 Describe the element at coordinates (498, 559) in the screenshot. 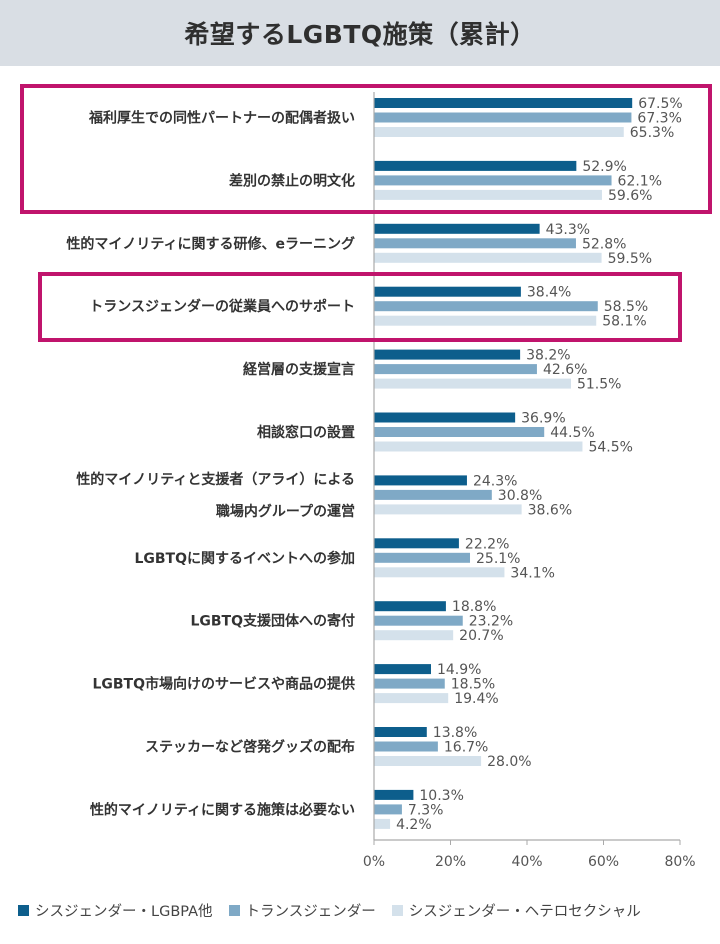

I see `value-label: 25.1%` at that location.